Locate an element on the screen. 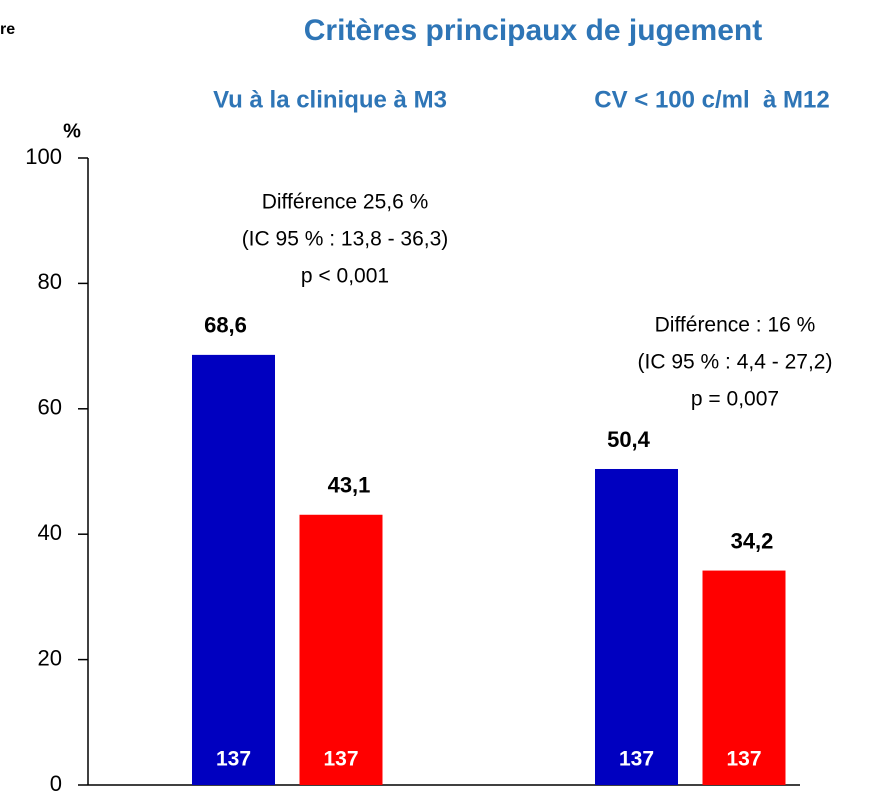 This screenshot has height=800, width=886. y-tick-label: 40 is located at coordinates (50, 532).